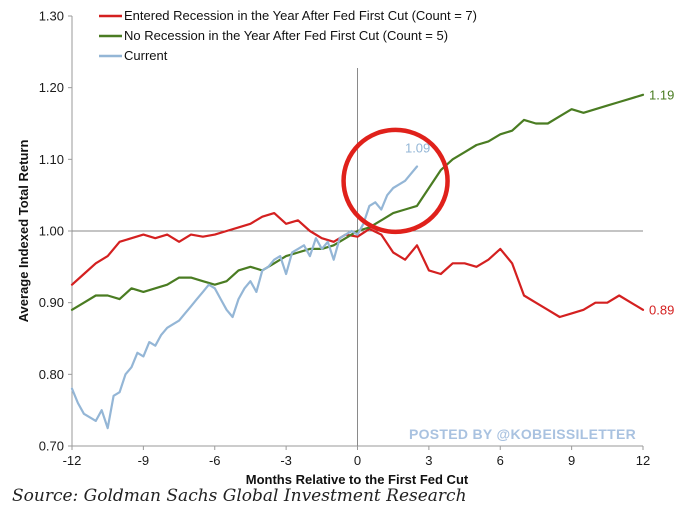 The image size is (680, 526). I want to click on x-tick-label: 3, so click(428, 460).